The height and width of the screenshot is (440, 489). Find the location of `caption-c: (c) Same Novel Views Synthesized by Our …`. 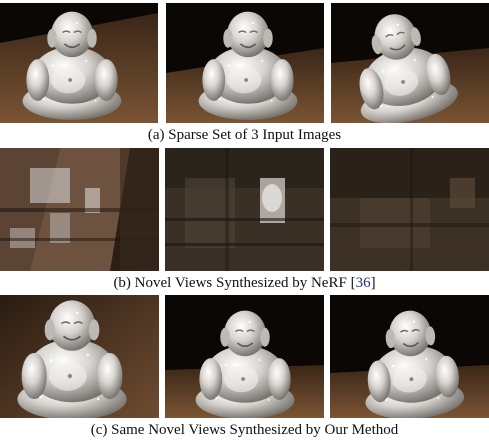

caption-c: (c) Same Novel Views Synthesized by Our … is located at coordinates (244, 430).